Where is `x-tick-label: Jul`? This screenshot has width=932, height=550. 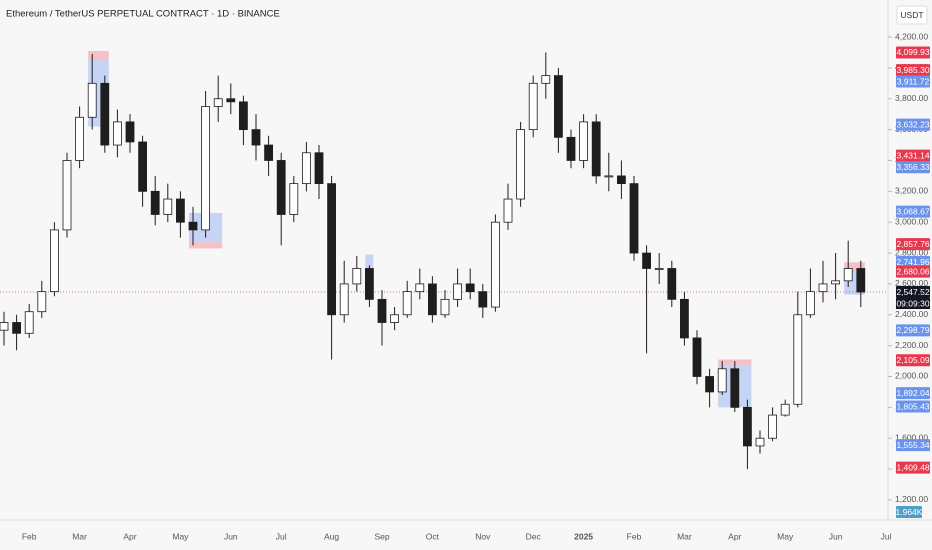
x-tick-label: Jul is located at coordinates (886, 536).